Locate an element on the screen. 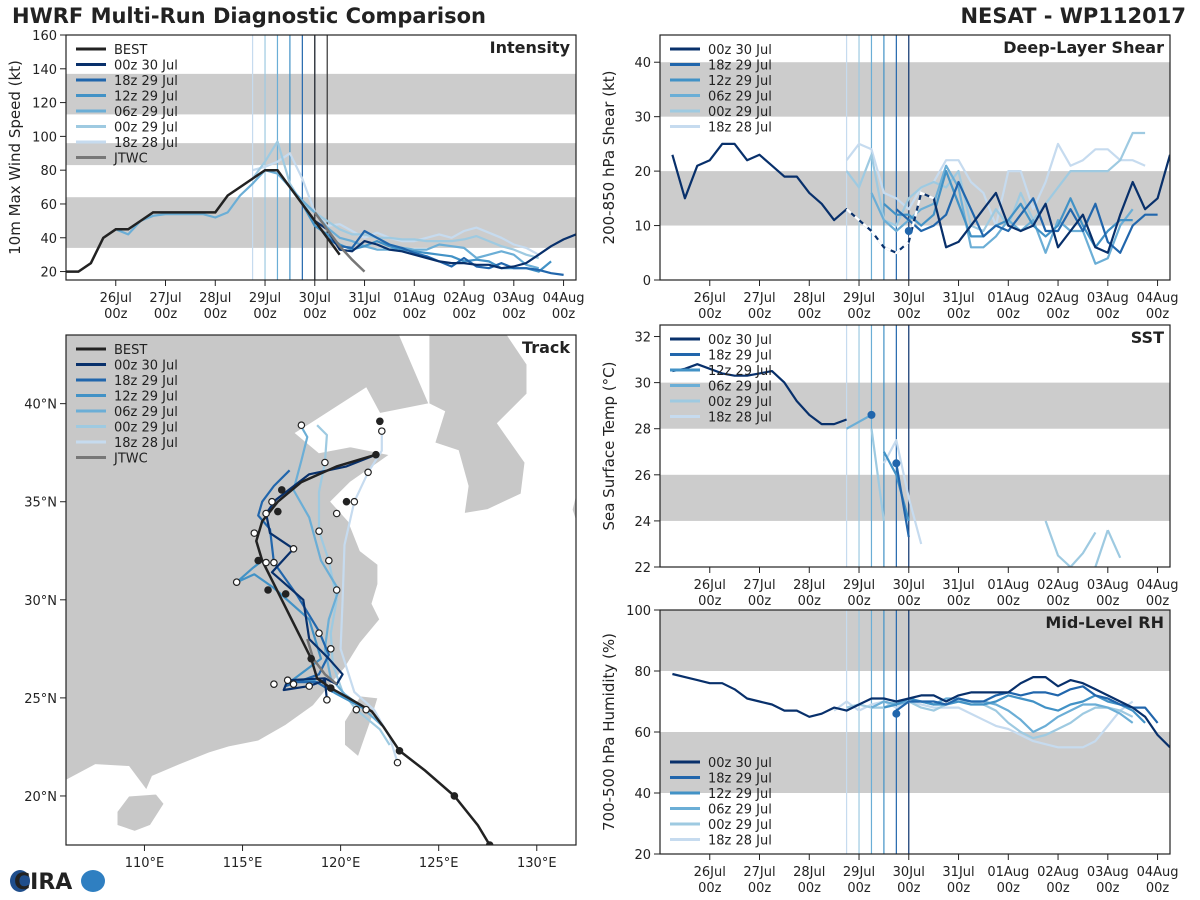  intensity-legend-label: 00z 30 Jul is located at coordinates (146, 66).